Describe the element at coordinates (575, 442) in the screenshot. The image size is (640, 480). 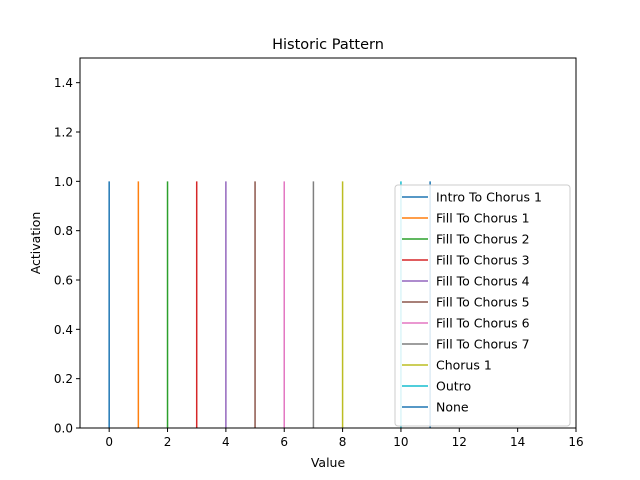
I see `x-tick-label: 16` at that location.